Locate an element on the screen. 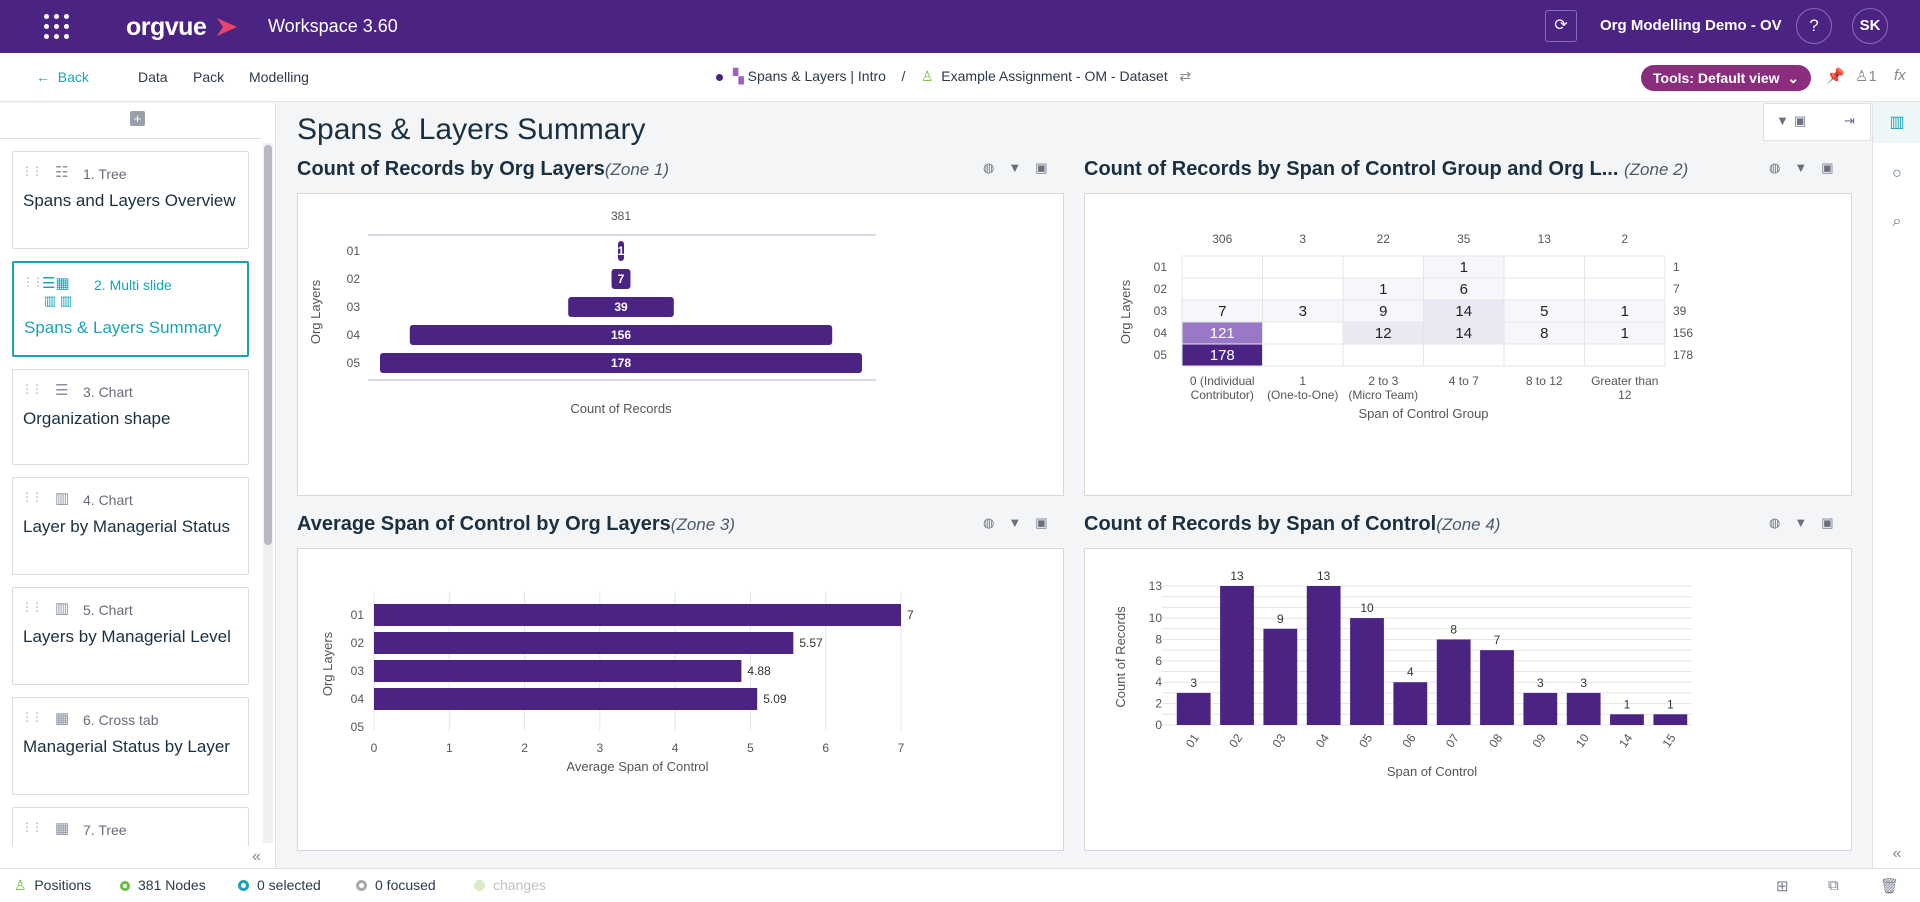 Image resolution: width=1920 pixels, height=902 pixels. zone-3-tools: ◍▼▣ is located at coordinates (1022, 523).